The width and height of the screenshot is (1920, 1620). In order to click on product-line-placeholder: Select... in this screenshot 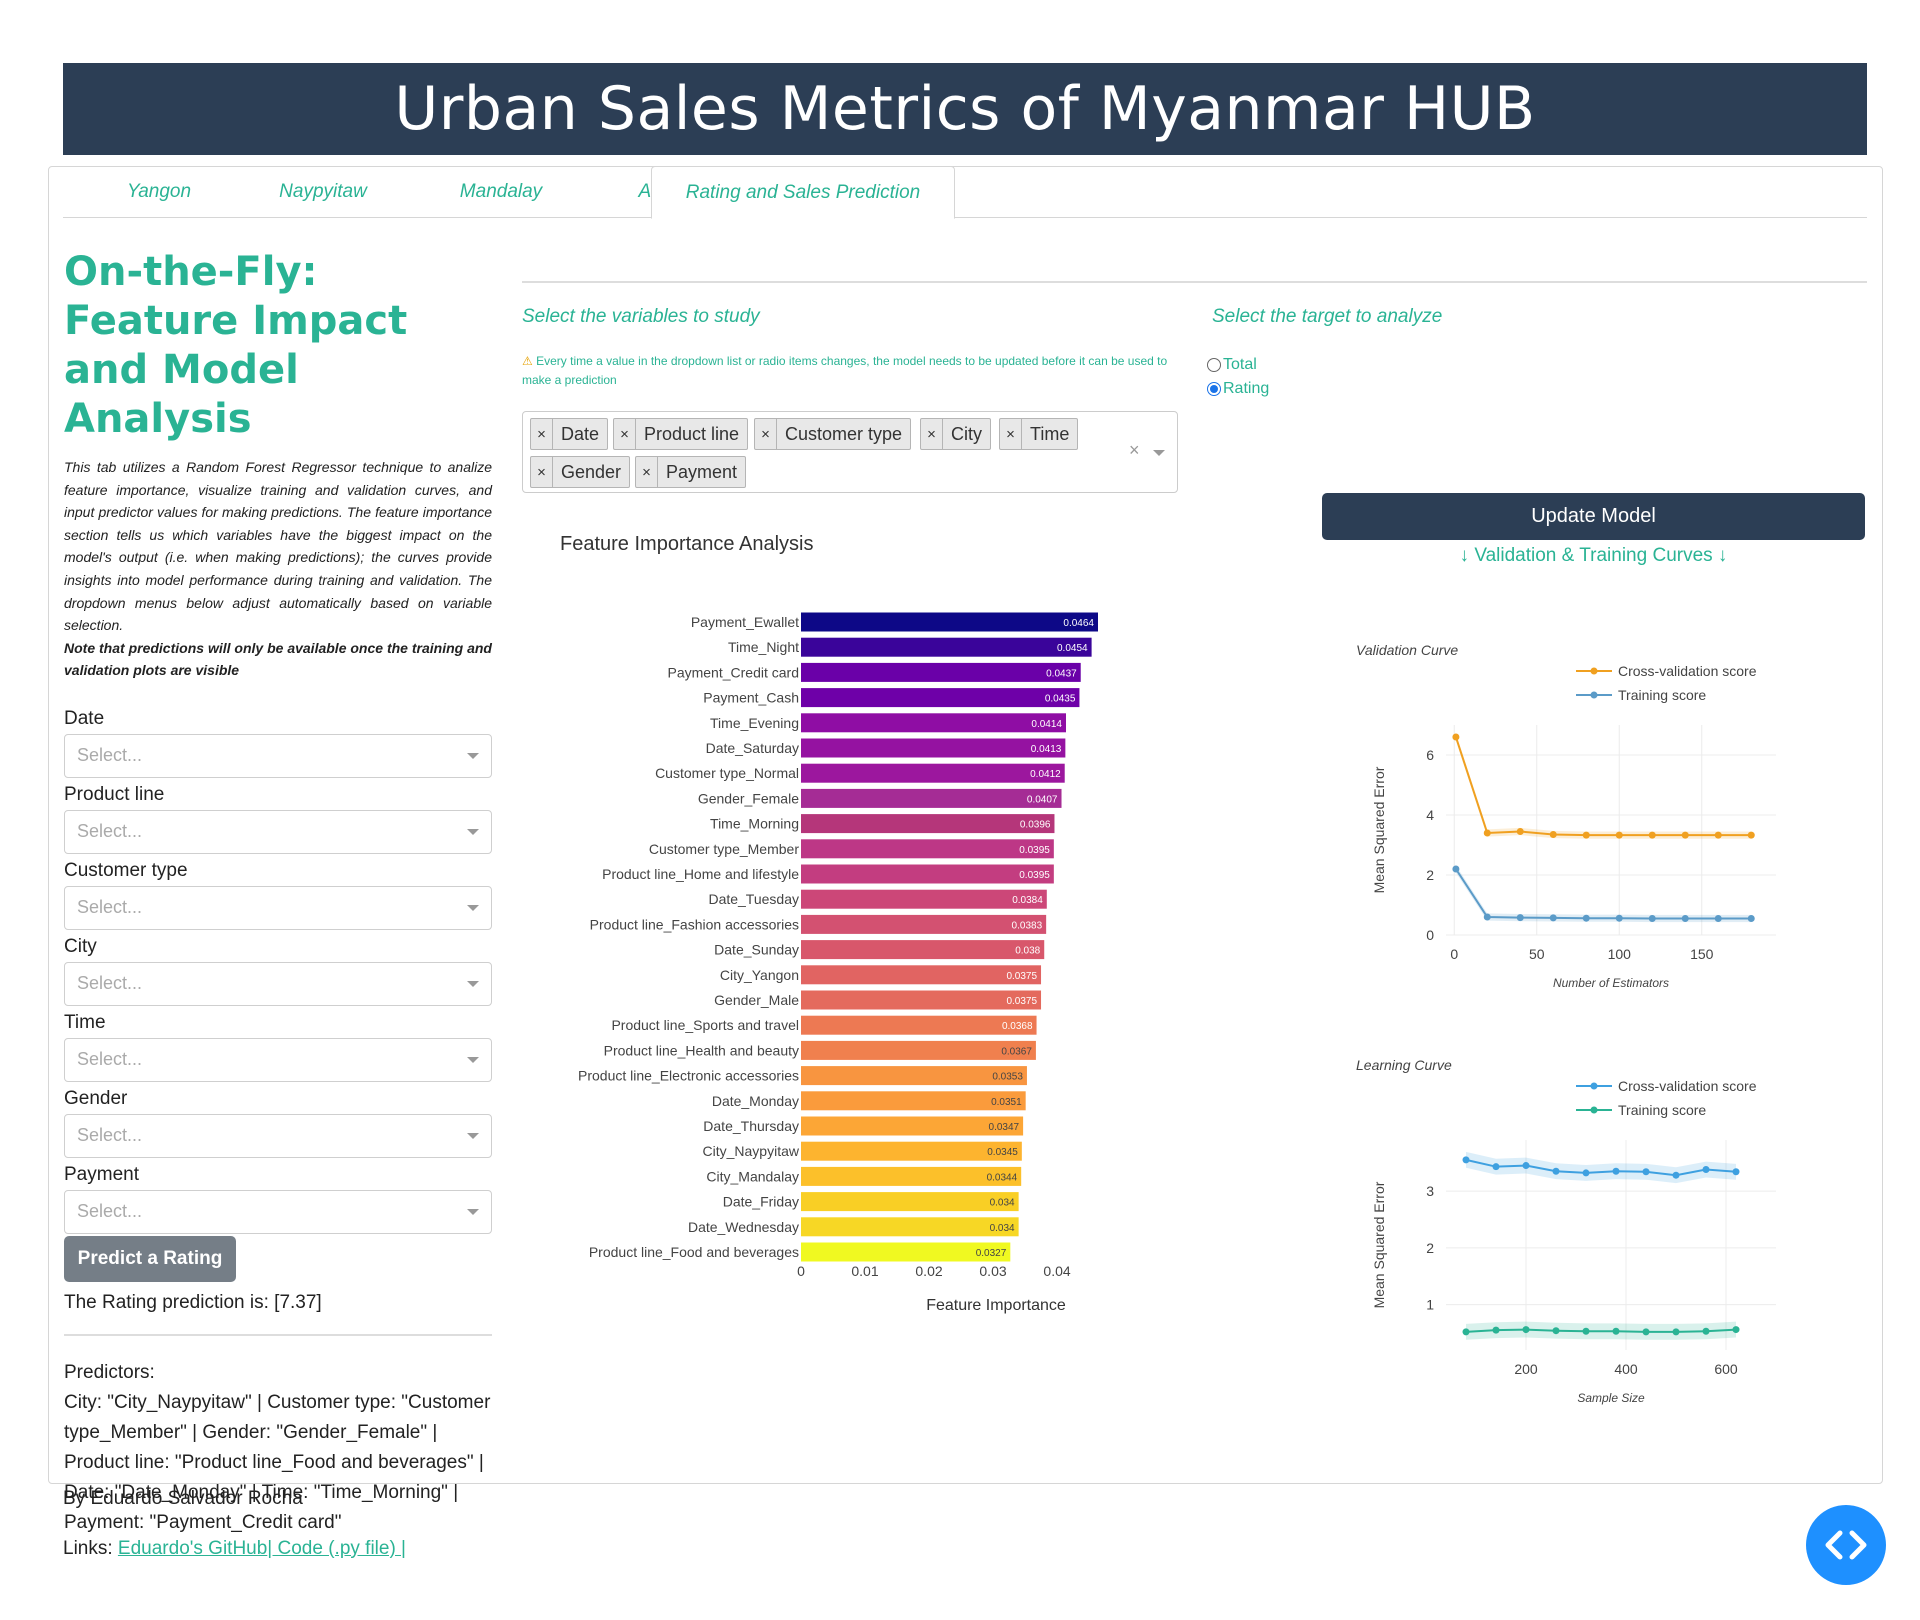, I will do `click(110, 831)`.